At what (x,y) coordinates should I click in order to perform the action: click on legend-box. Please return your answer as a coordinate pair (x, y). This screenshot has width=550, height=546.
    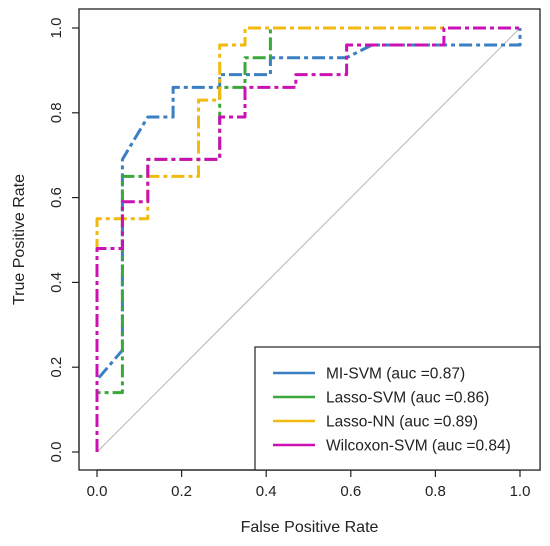
    Looking at the image, I should click on (397, 408).